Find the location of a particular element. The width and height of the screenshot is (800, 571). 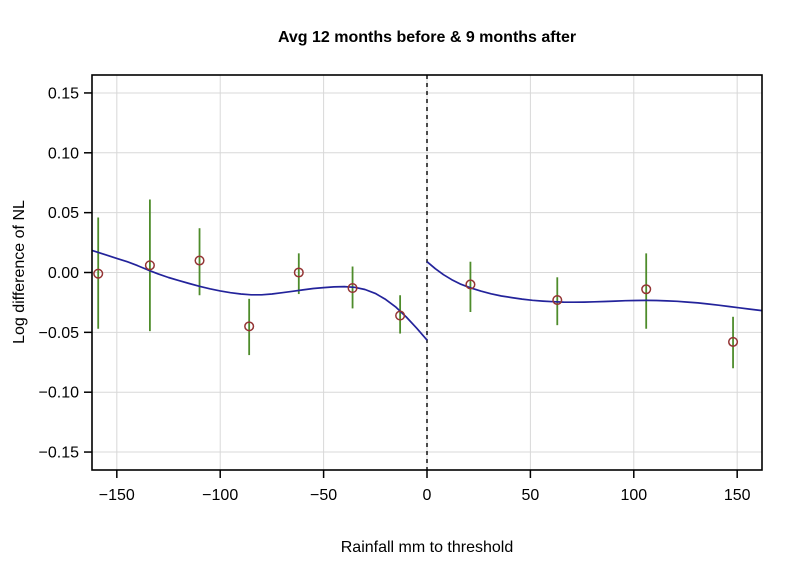

x-tick-label: 100 is located at coordinates (633, 495).